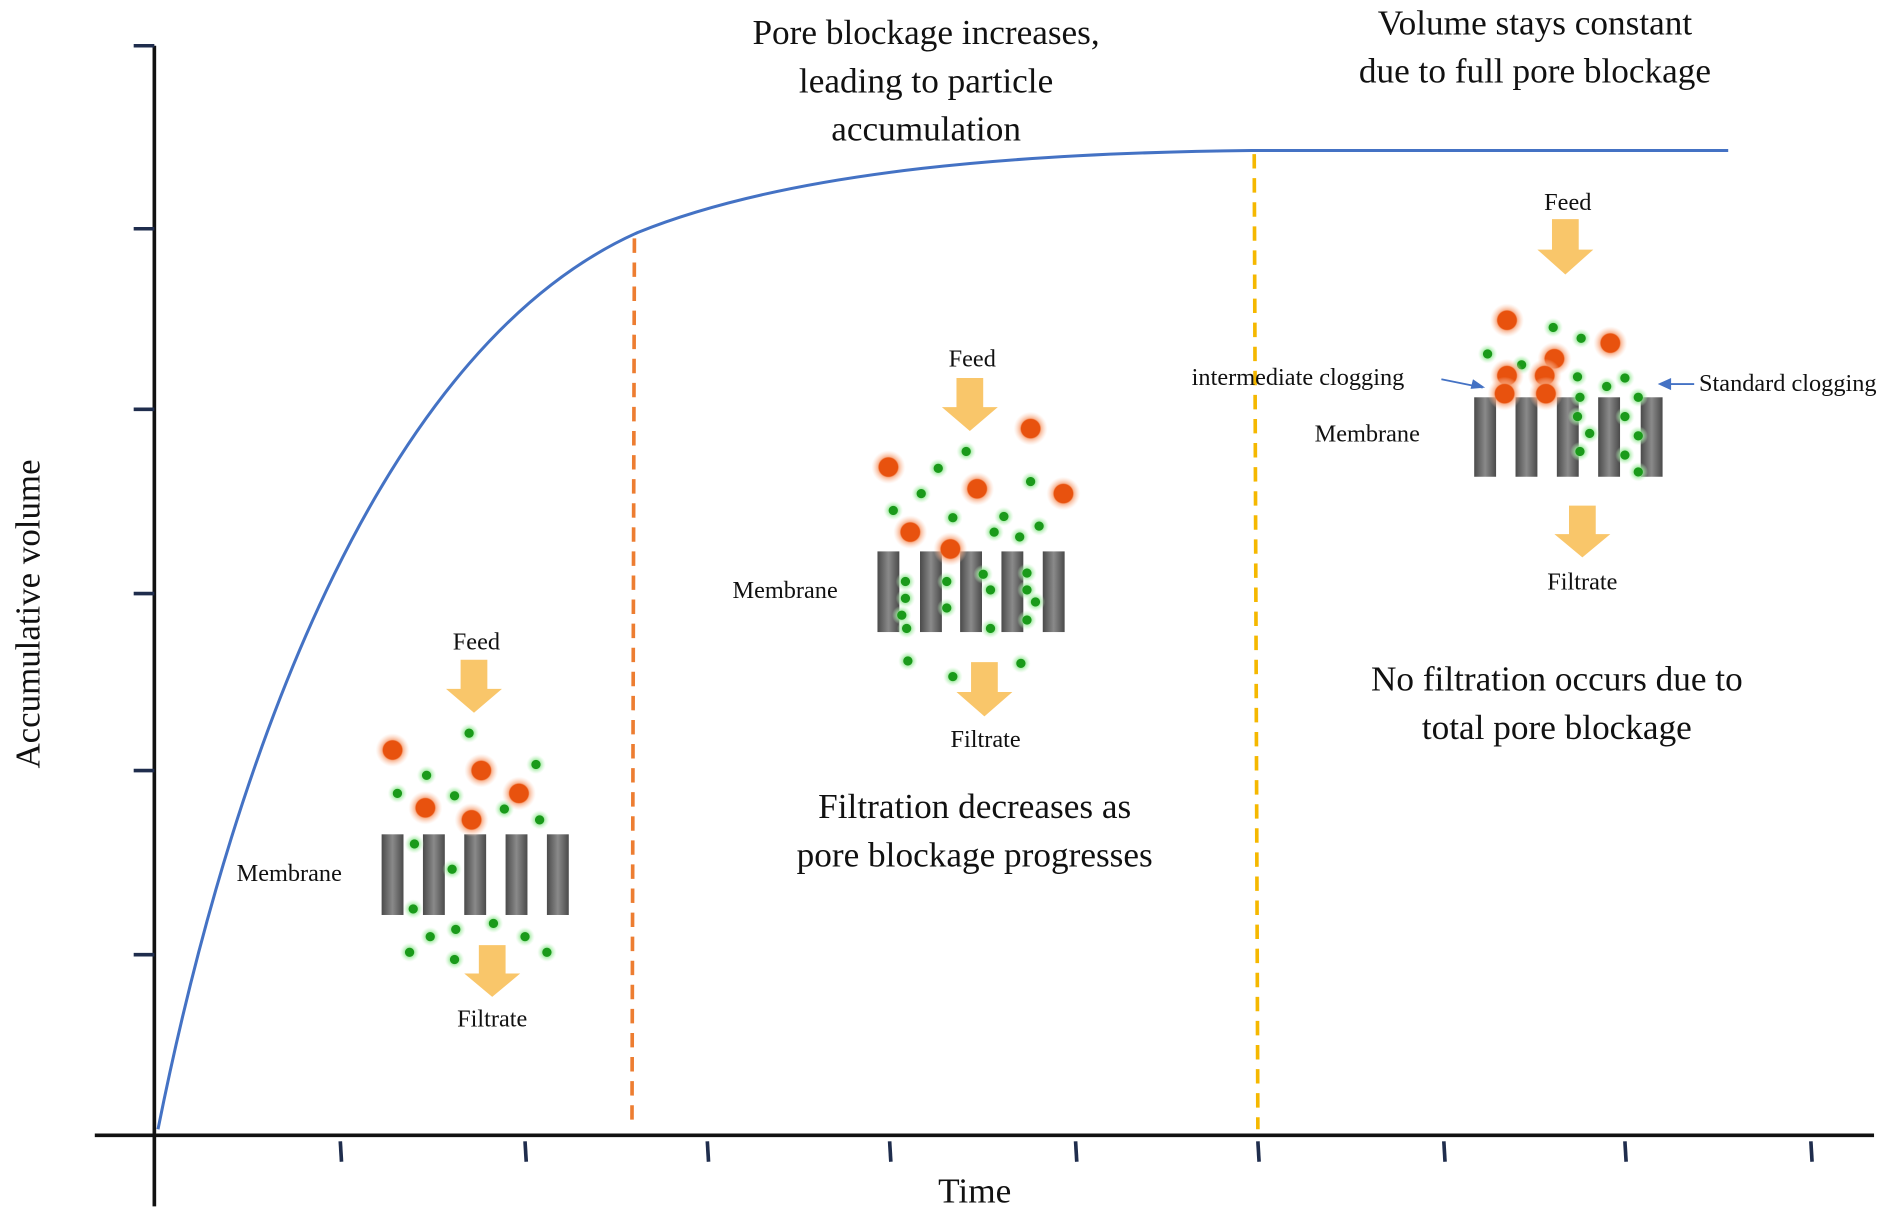 This screenshot has width=1902, height=1228. What do you see at coordinates (1535, 23) in the screenshot?
I see `annotation-line: Volume stays constant` at bounding box center [1535, 23].